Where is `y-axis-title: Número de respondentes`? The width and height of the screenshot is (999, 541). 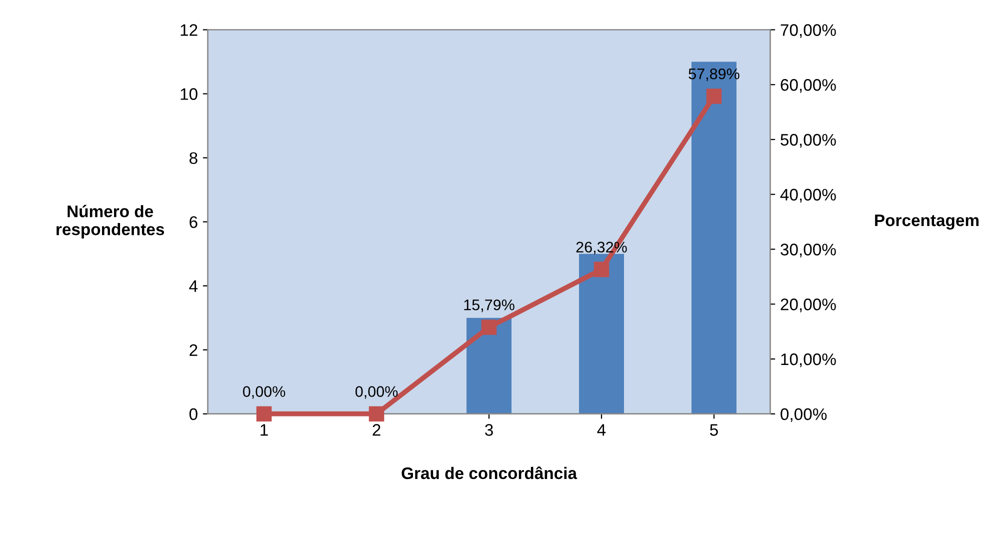 y-axis-title: Número de respondentes is located at coordinates (110, 221).